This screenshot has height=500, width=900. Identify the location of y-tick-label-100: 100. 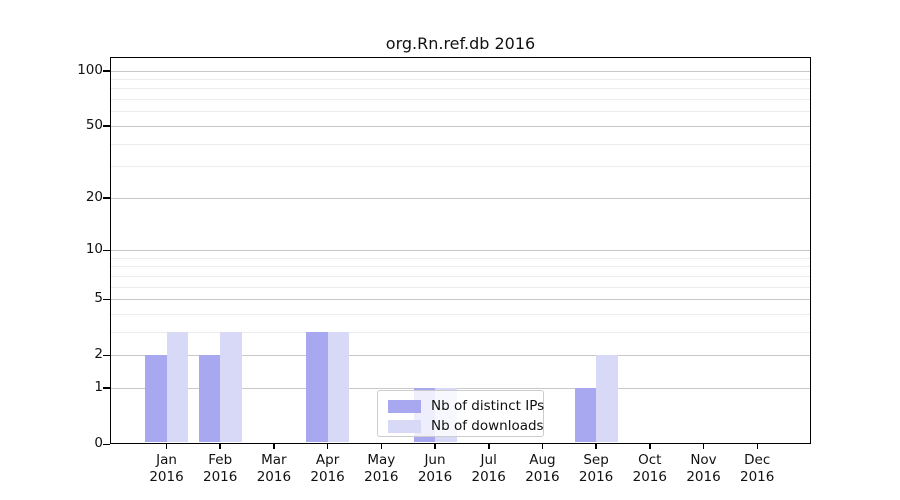
(90, 69).